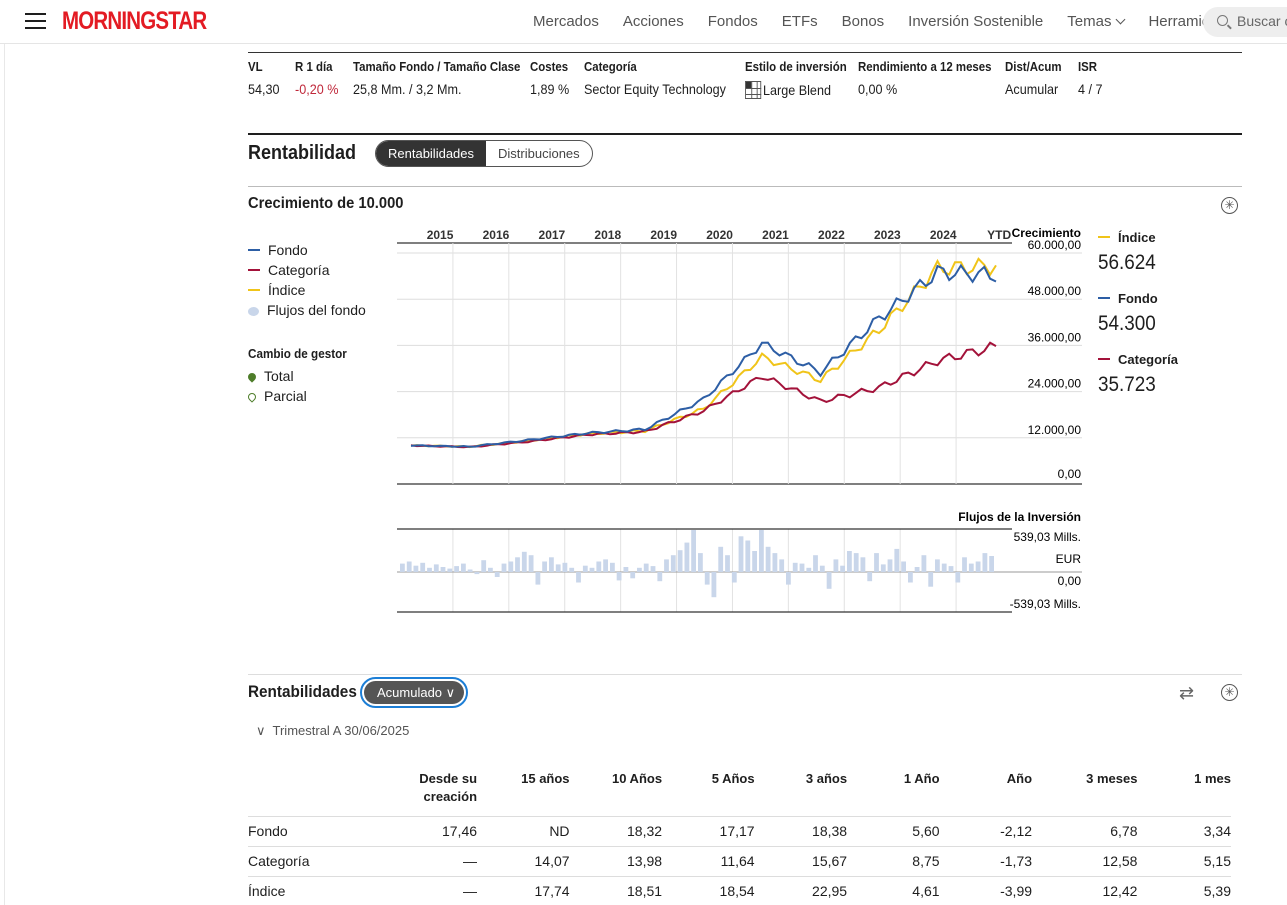 The image size is (1287, 905). What do you see at coordinates (1045, 604) in the screenshot?
I see `flows-tick-label: -539,03 Mills.` at bounding box center [1045, 604].